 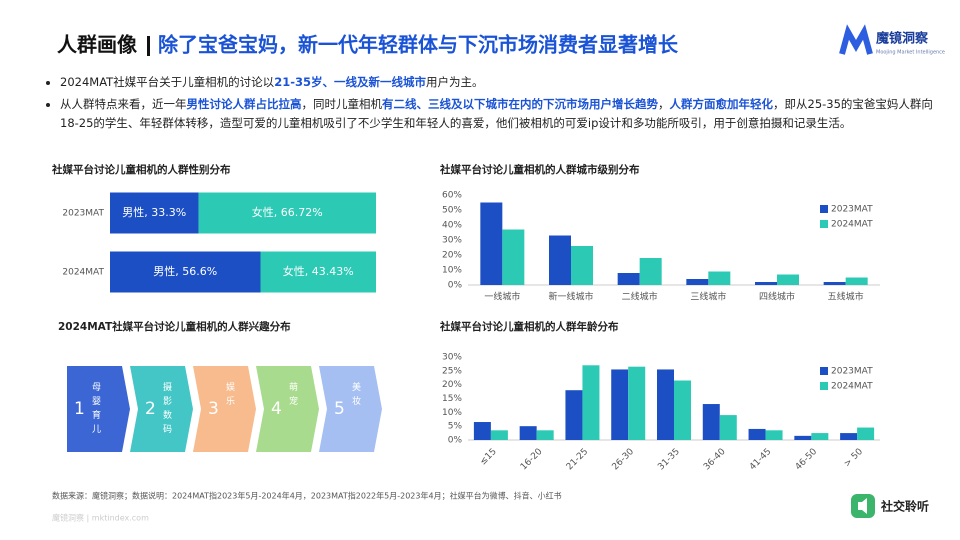 I want to click on y-tick-label: 15%, so click(x=452, y=399).